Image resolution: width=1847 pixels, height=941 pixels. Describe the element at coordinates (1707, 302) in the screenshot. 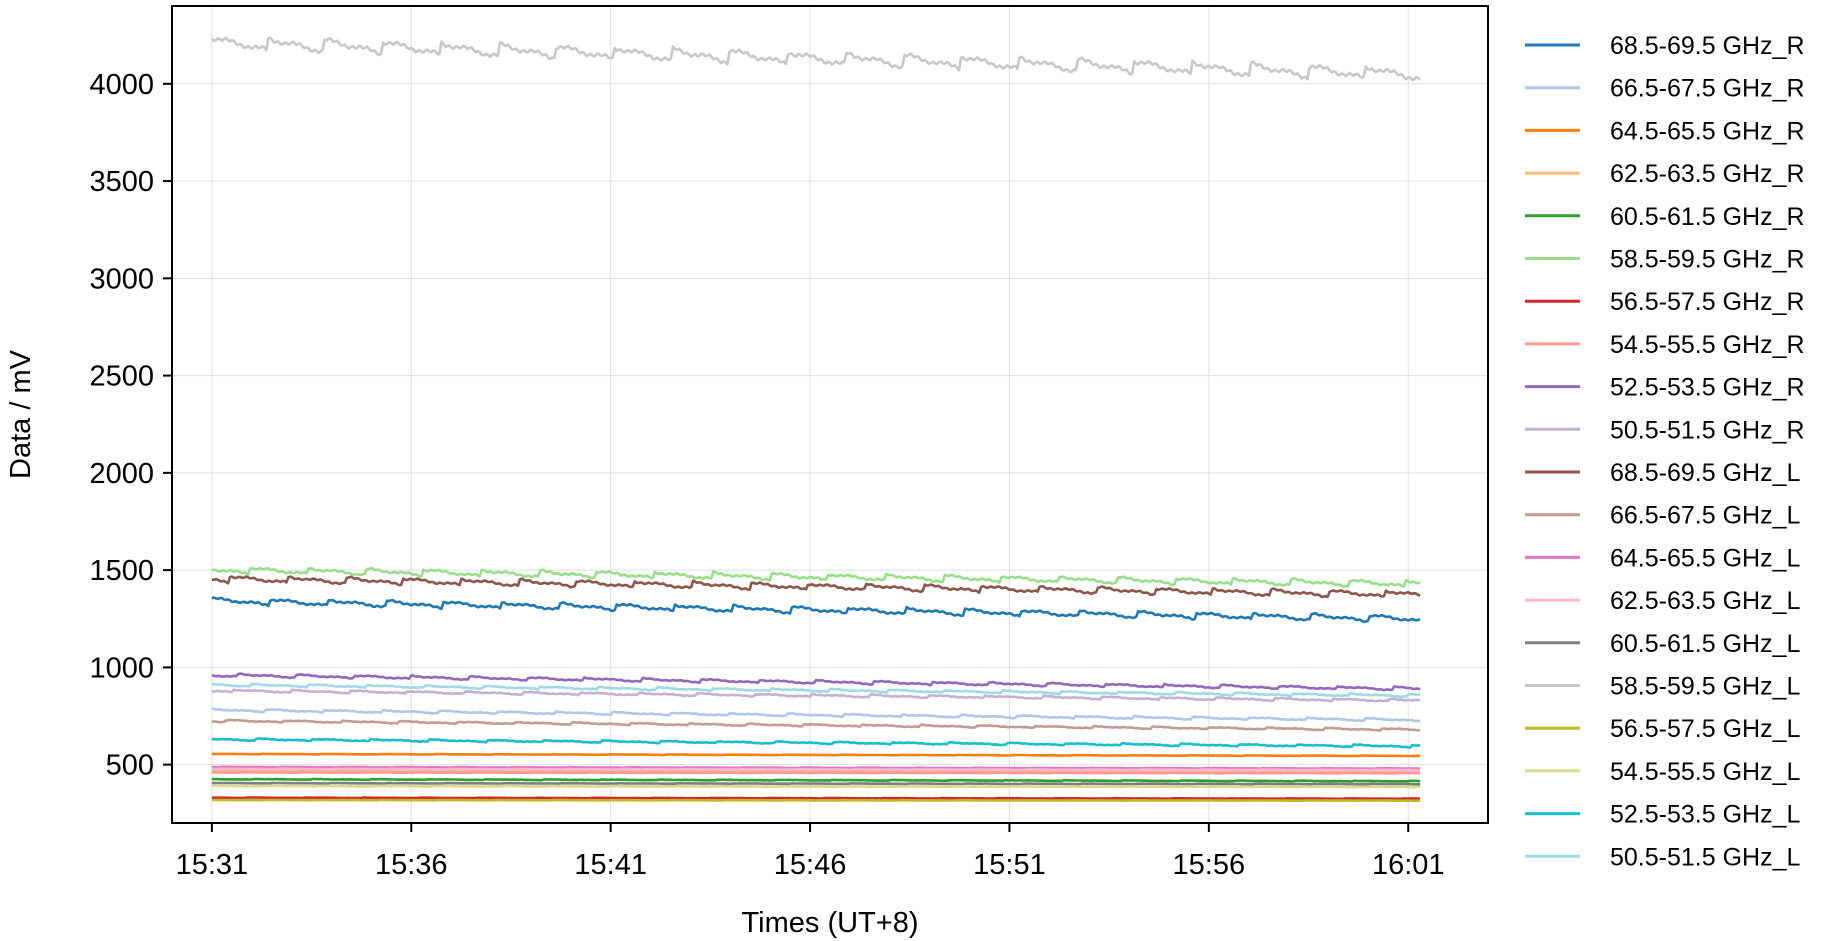

I see `legend-label: 56.5-57.5 GHz_R` at that location.